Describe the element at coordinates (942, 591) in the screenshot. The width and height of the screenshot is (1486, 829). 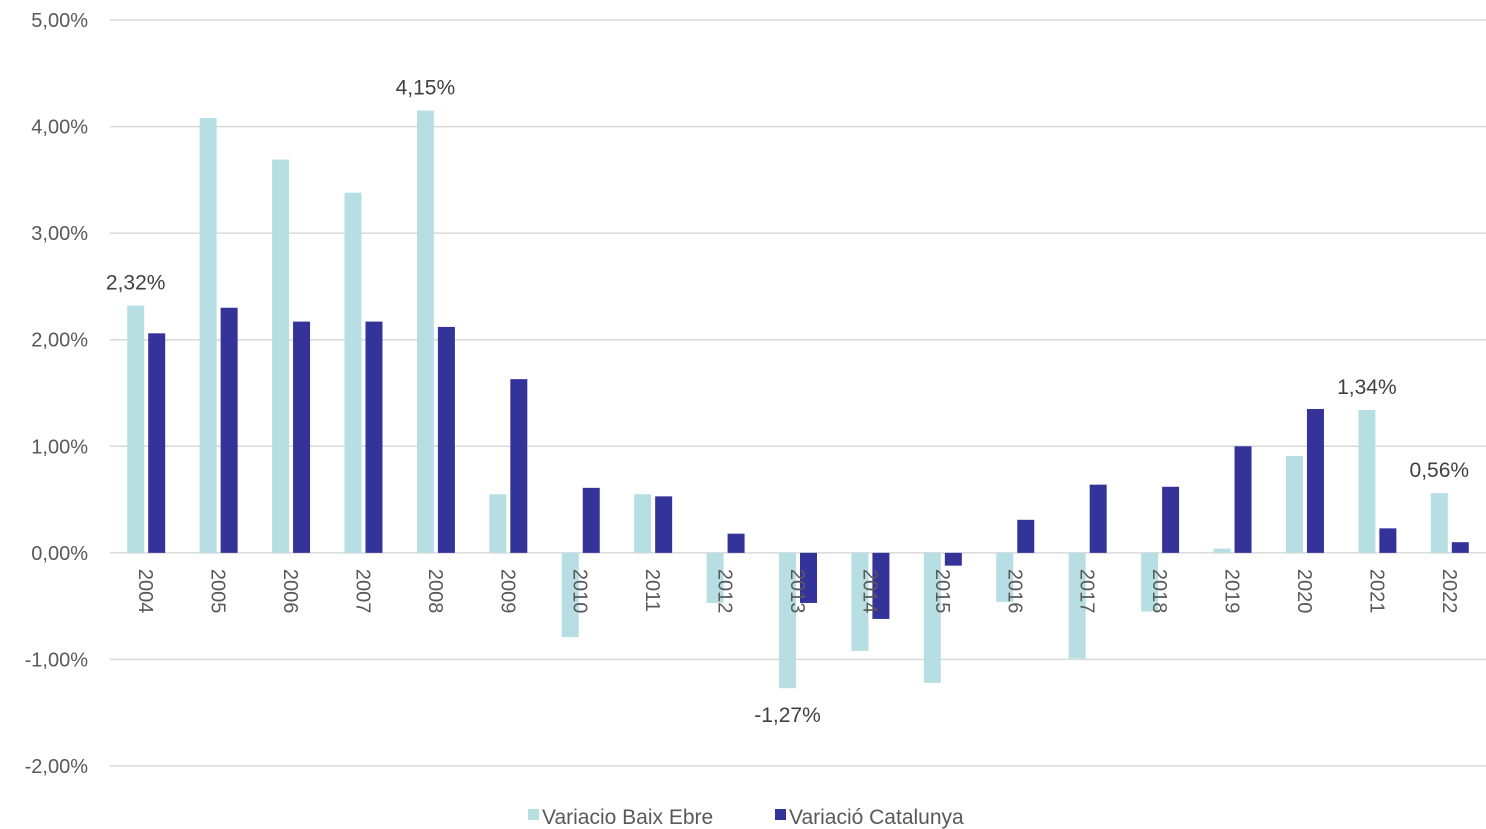
I see `x-tick-label: 2015` at that location.